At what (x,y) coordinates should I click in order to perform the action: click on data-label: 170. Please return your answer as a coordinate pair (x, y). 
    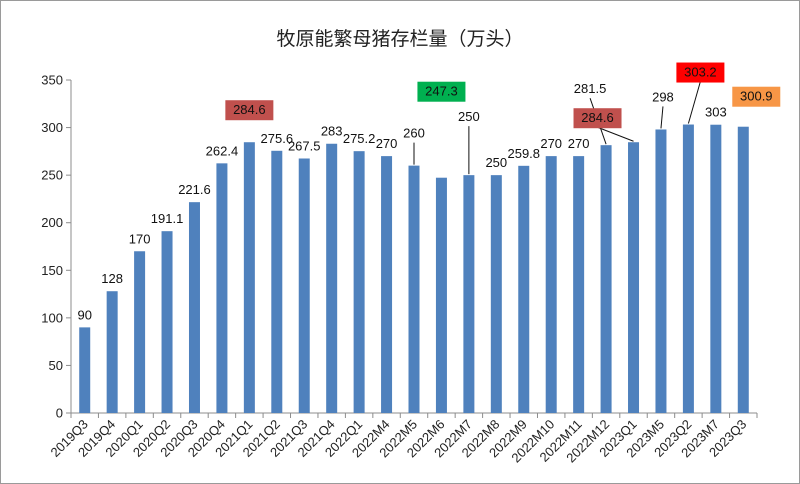
    Looking at the image, I should click on (140, 238).